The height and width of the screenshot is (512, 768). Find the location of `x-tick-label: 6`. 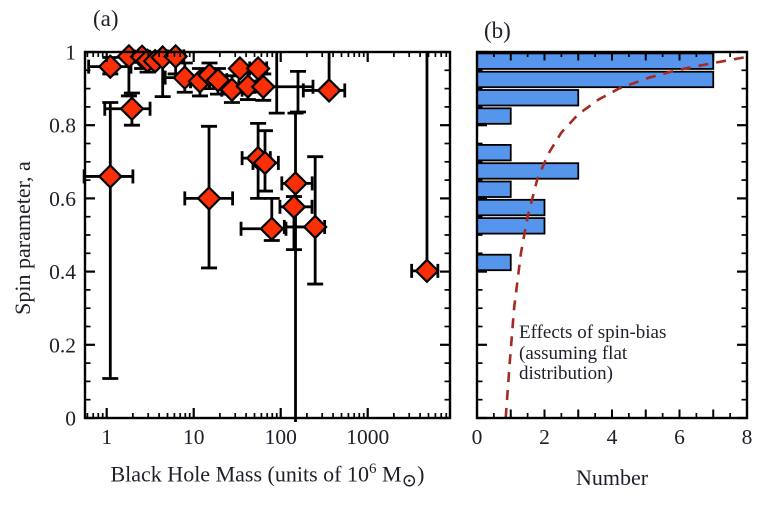

x-tick-label: 6 is located at coordinates (679, 437).